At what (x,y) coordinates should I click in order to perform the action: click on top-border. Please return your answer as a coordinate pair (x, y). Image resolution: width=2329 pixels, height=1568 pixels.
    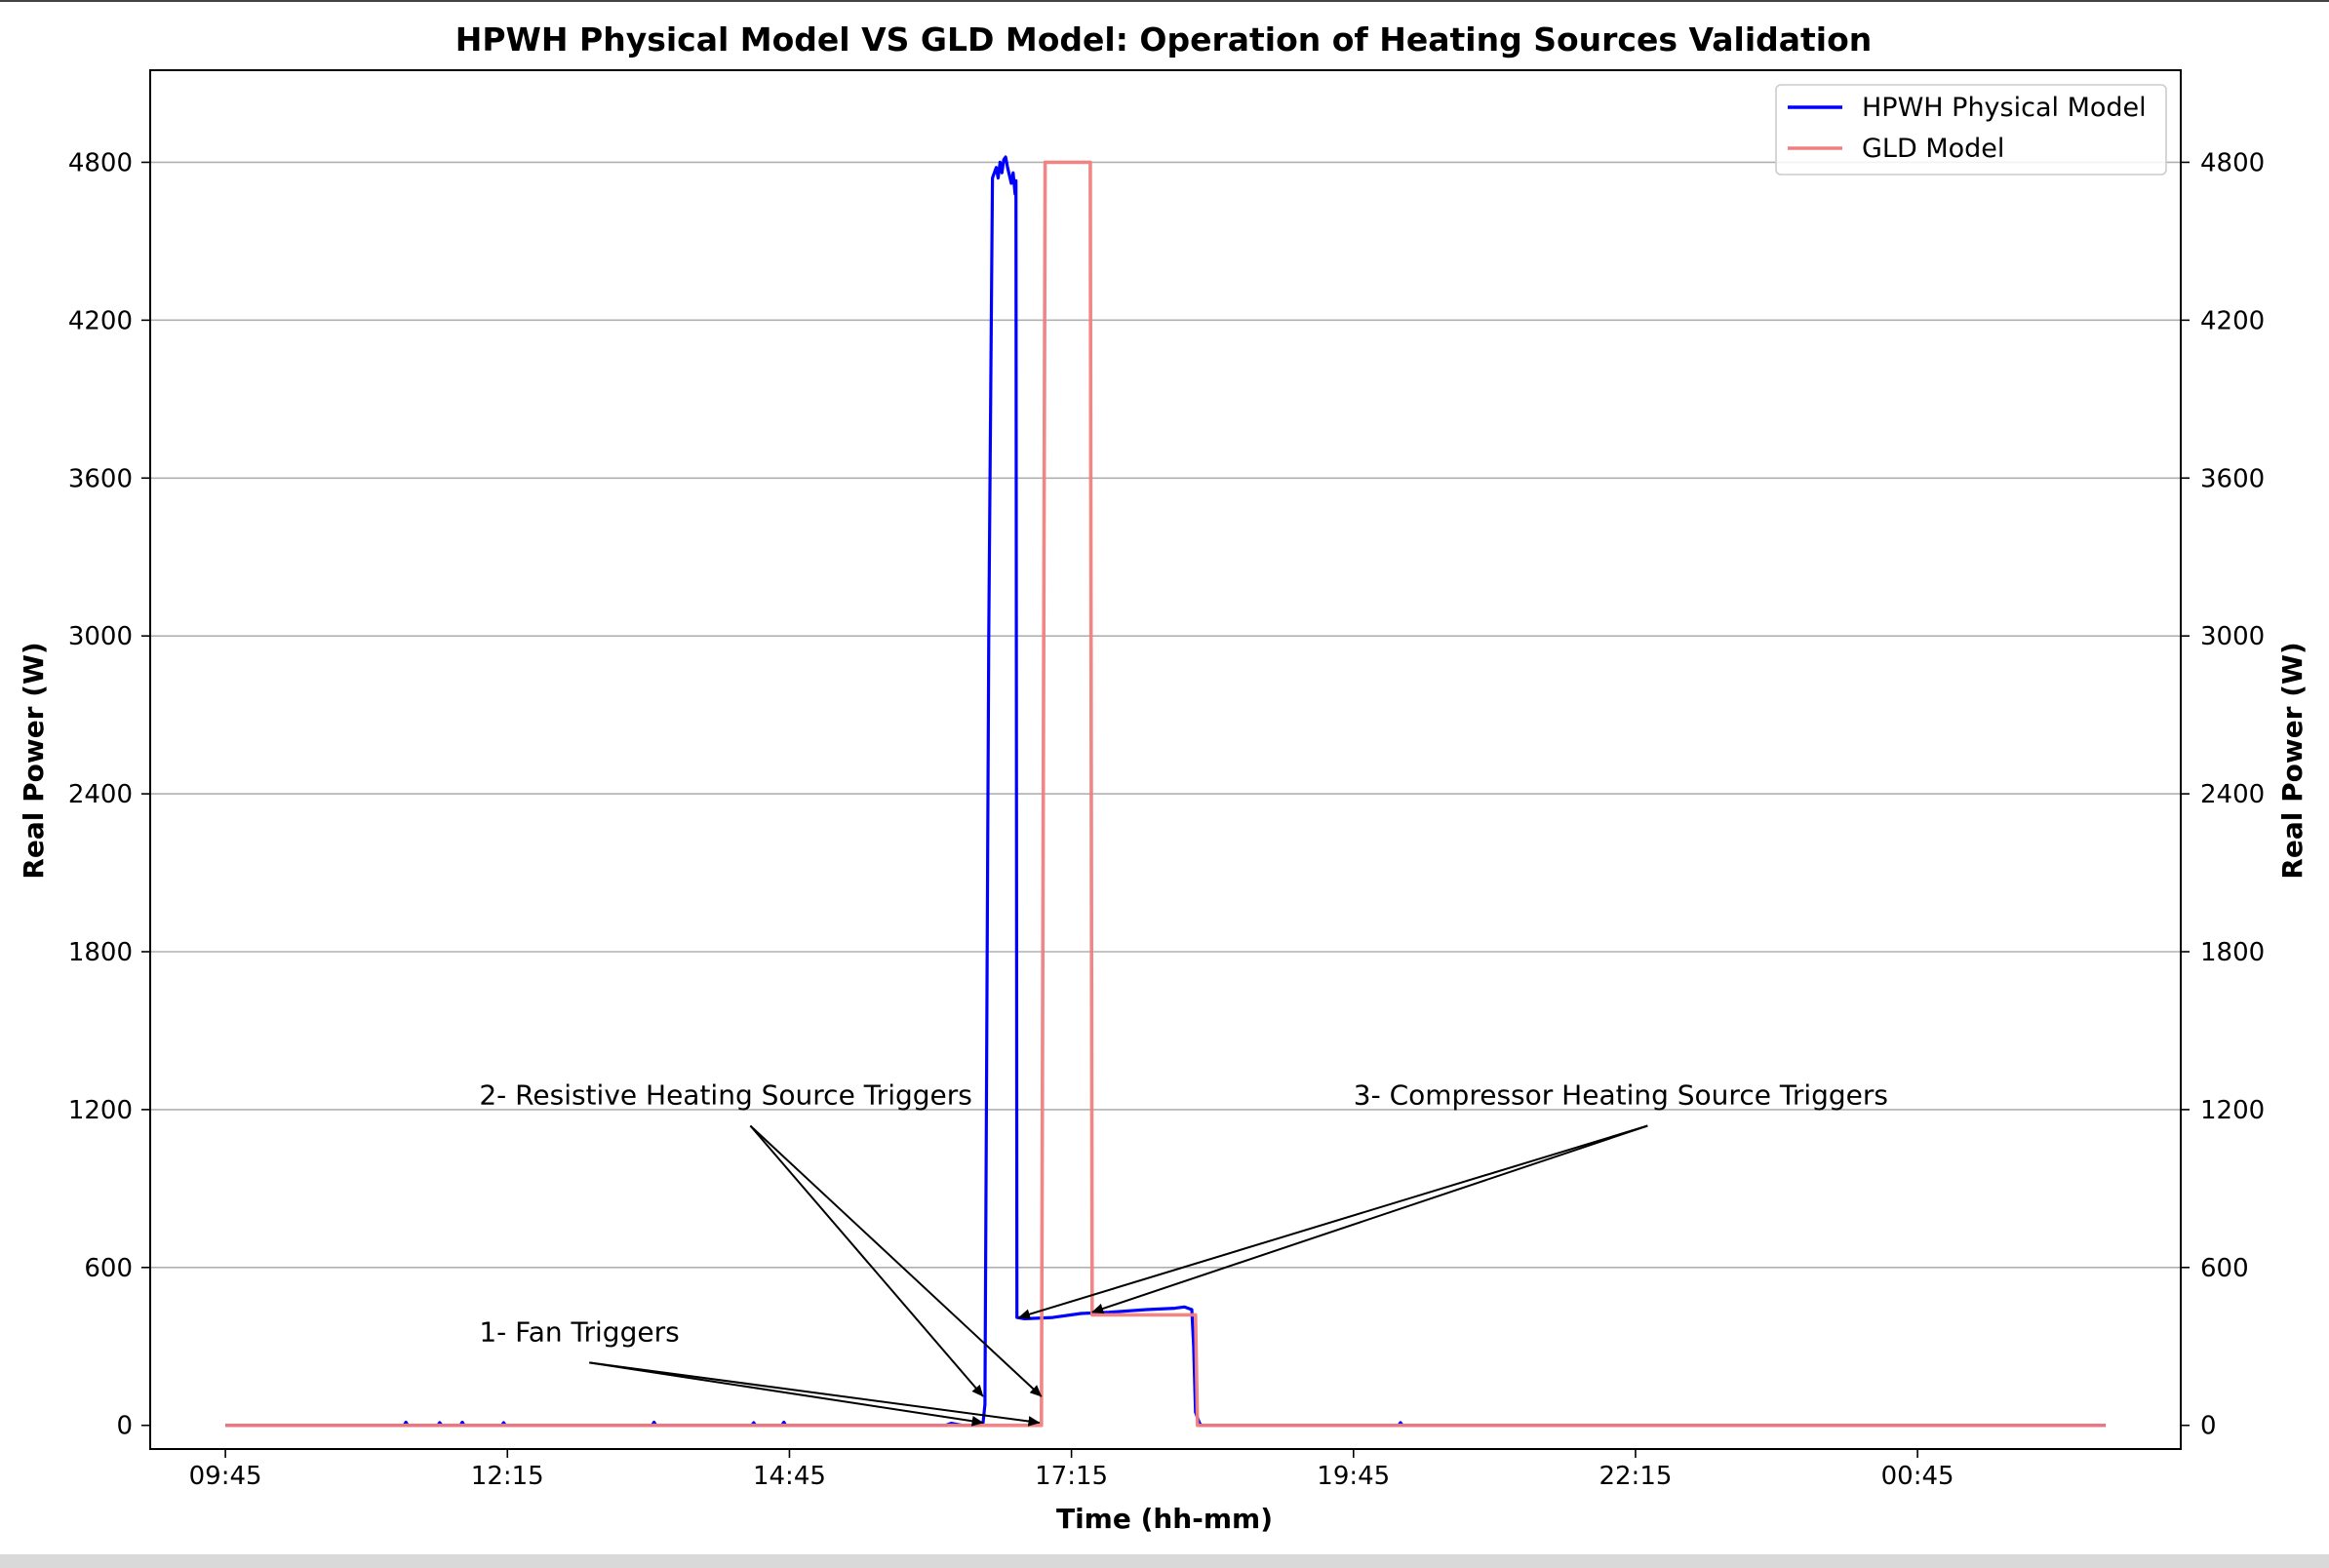
    Looking at the image, I should click on (1164, 1).